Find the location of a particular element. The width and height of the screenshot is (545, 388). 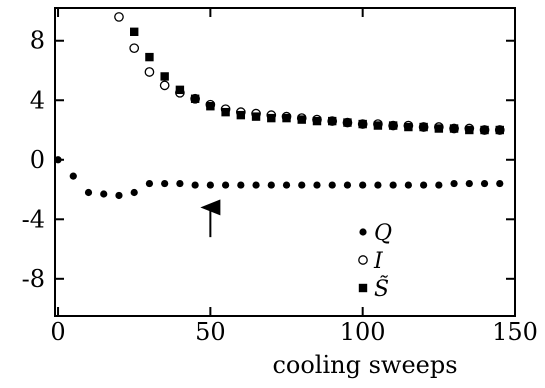

y-tick-label: 0 is located at coordinates (37, 160).